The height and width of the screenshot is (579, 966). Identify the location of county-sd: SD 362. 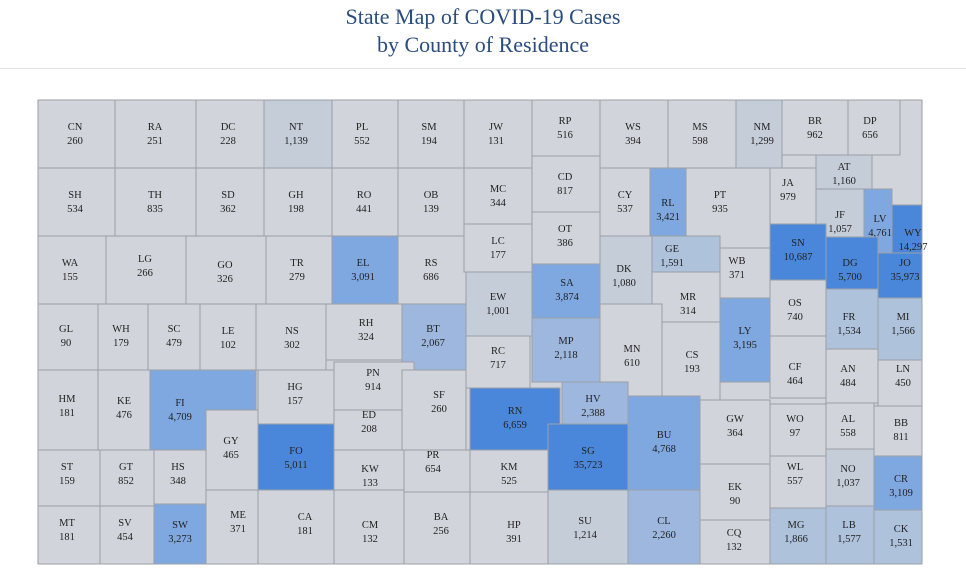
(230, 202).